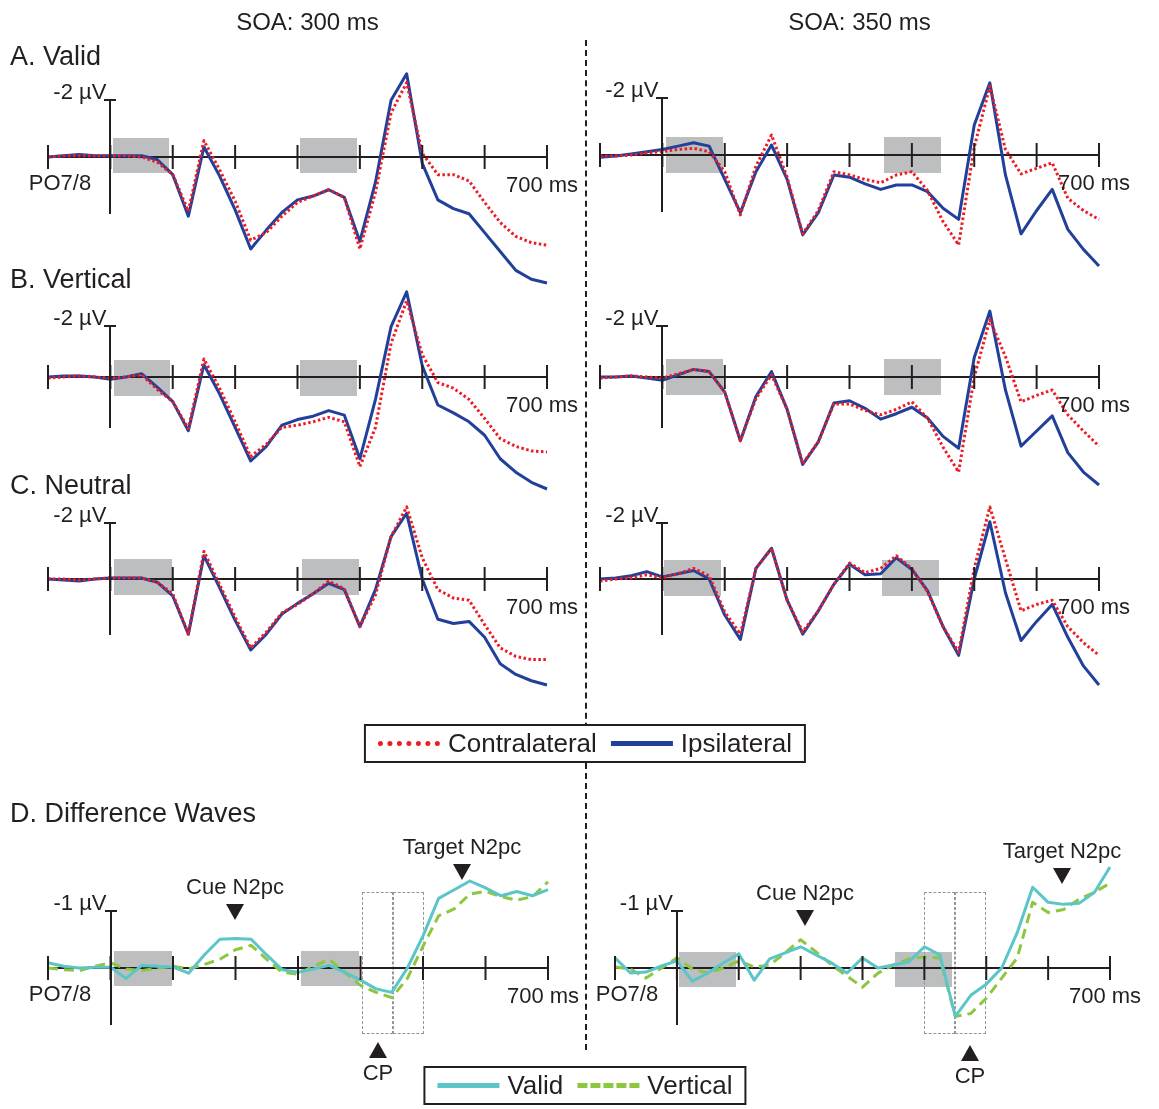  Describe the element at coordinates (522, 743) in the screenshot. I see `legend-label: Contralateral` at that location.